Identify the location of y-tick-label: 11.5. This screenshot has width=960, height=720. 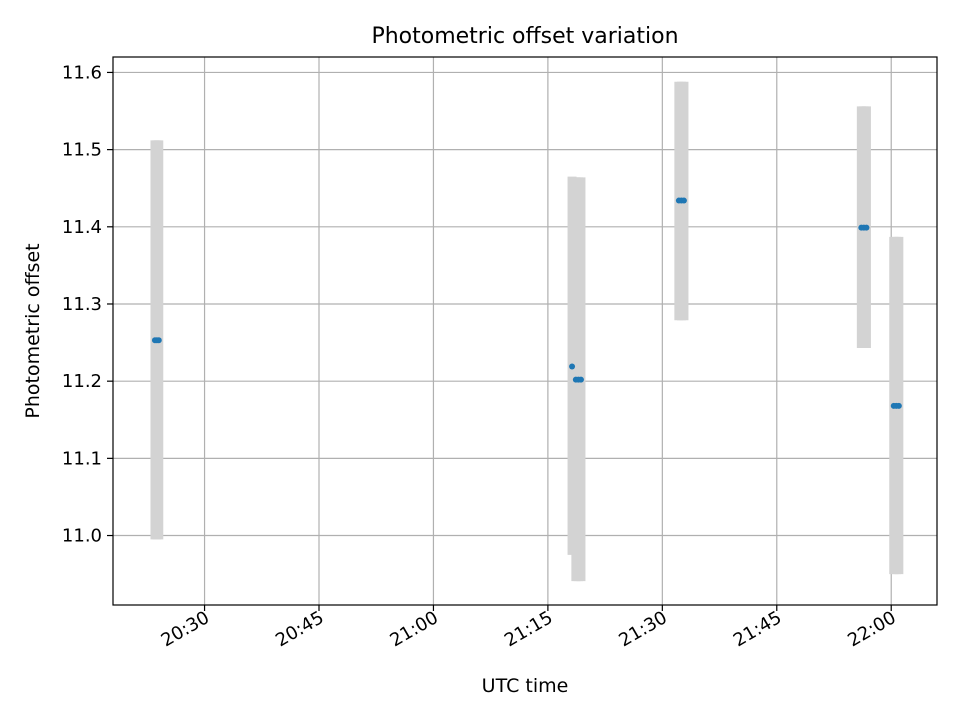
(82, 150).